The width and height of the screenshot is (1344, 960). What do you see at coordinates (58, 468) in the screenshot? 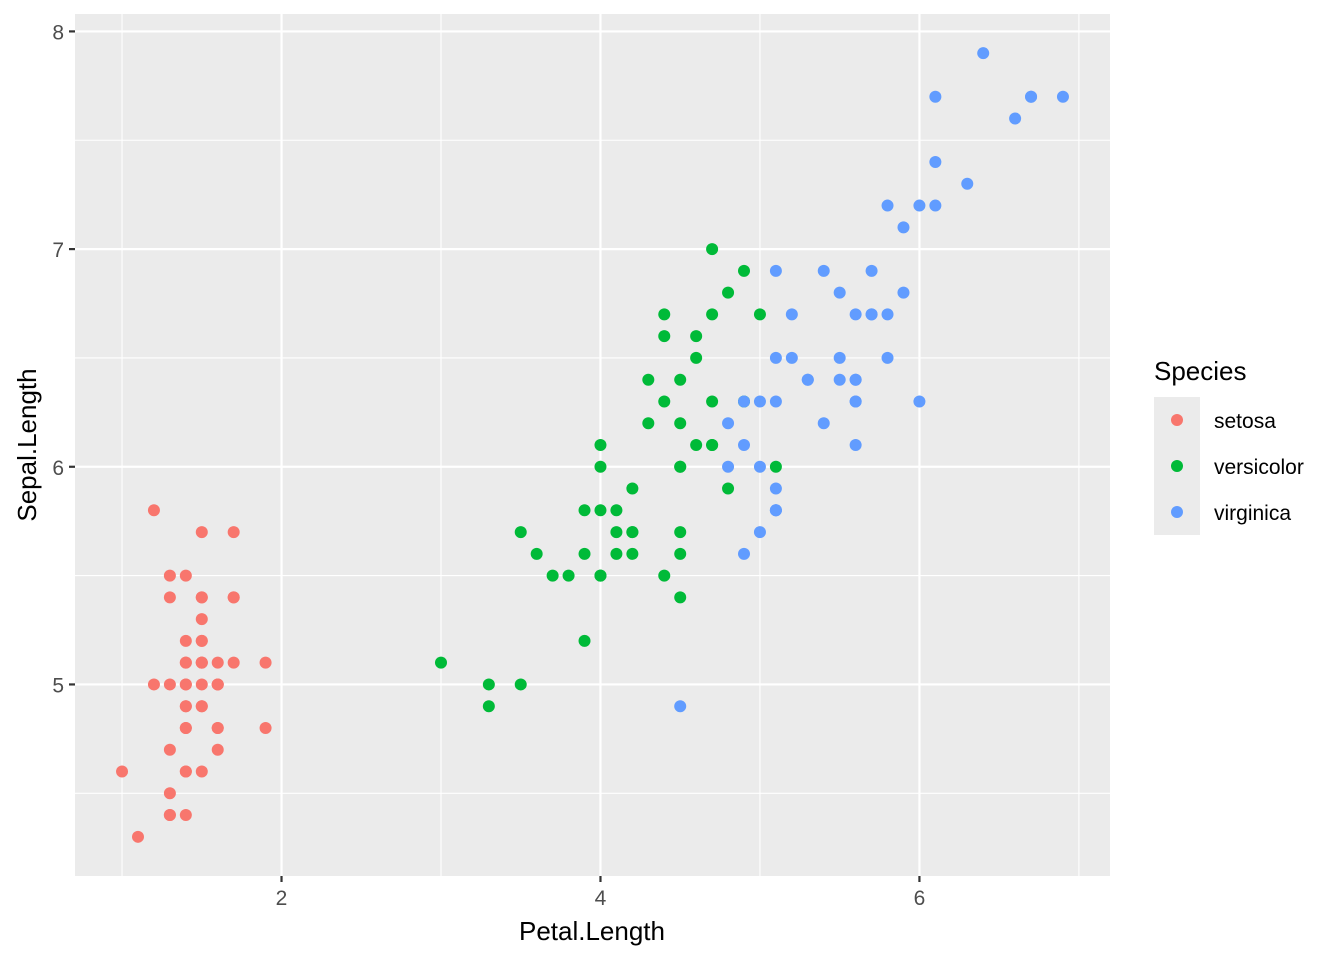
I see `y-tick-label: 6` at bounding box center [58, 468].